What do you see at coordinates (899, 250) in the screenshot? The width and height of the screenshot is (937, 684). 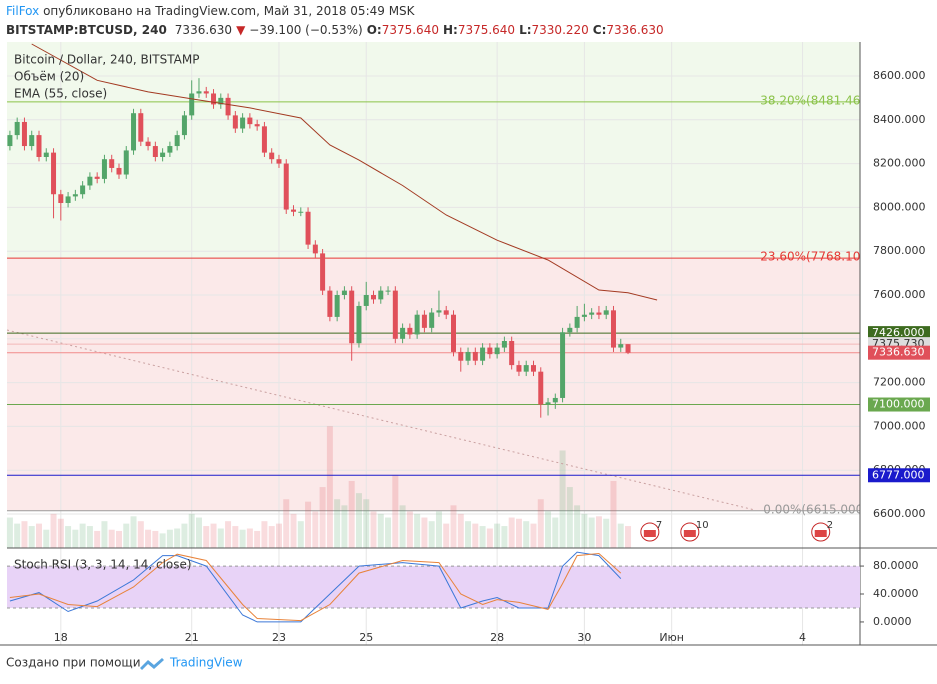 I see `y-tick-label: 7800.000` at bounding box center [899, 250].